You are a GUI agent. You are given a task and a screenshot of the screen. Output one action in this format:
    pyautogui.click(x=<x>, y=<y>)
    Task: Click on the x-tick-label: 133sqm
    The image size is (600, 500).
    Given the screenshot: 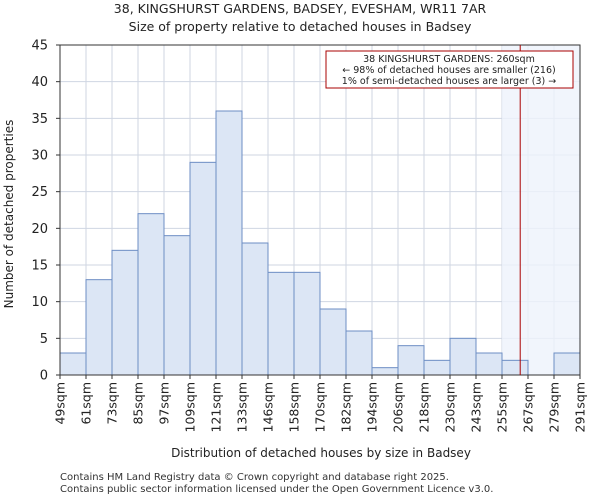 What is the action you would take?
    pyautogui.click(x=242, y=407)
    